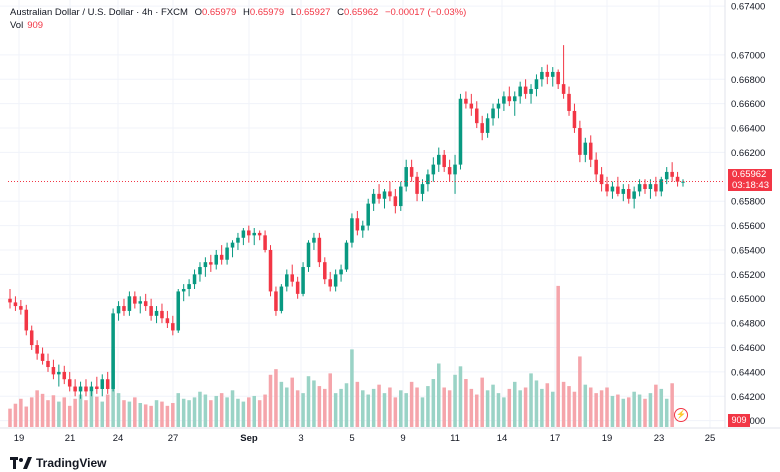 Image resolution: width=780 pixels, height=472 pixels. Describe the element at coordinates (607, 438) in the screenshot. I see `time-tick-label: 19` at that location.